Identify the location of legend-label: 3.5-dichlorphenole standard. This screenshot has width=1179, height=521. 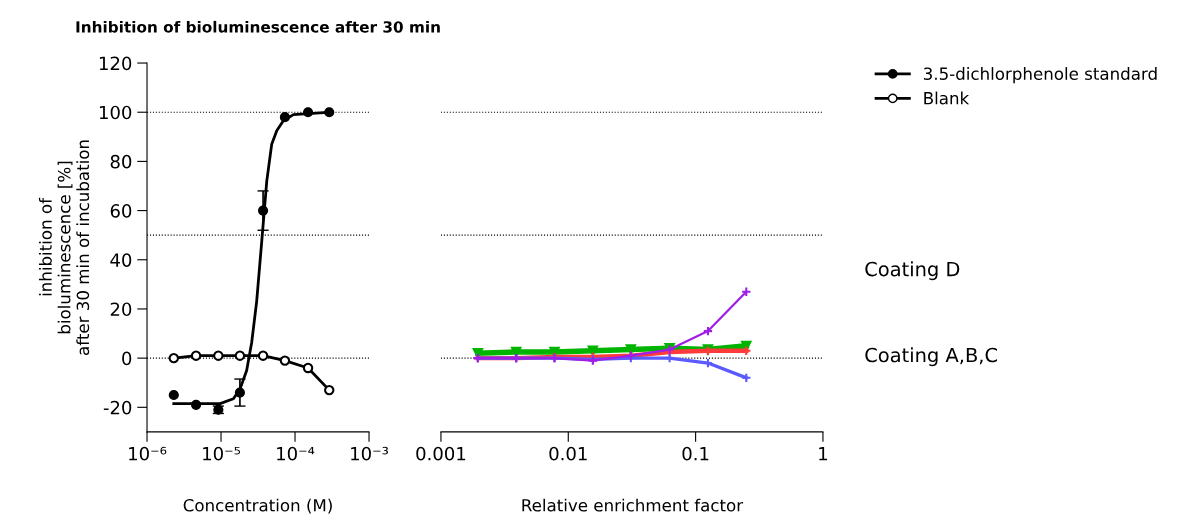
(1040, 75).